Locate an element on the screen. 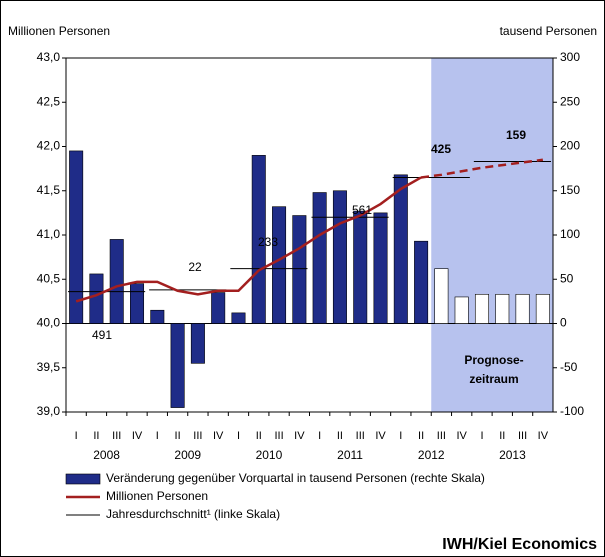 The width and height of the screenshot is (605, 557). year-label: 2010 is located at coordinates (269, 455).